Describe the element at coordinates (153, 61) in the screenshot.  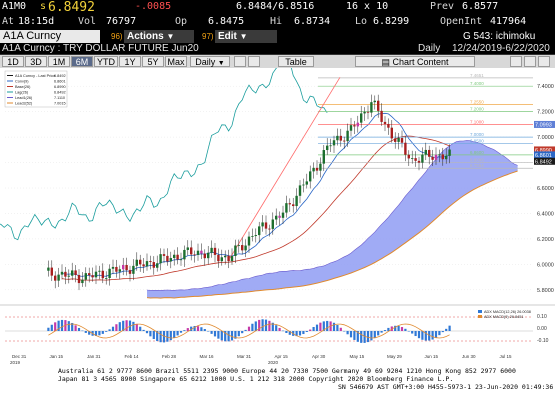
I see `tab-5y: 5Y` at that location.